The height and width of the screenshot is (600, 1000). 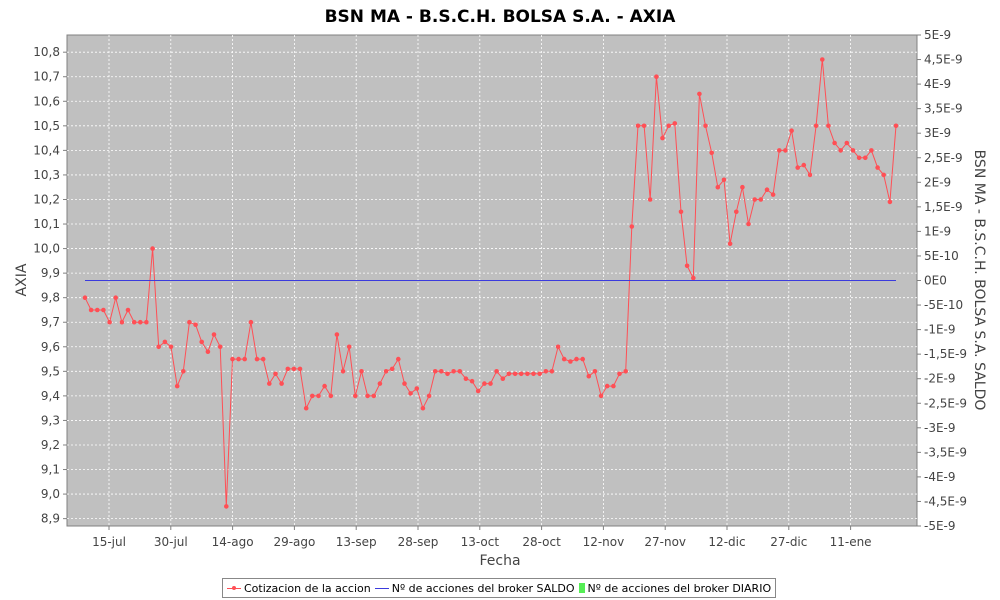 What do you see at coordinates (46, 126) in the screenshot?
I see `y-tick-label: 10,5` at bounding box center [46, 126].